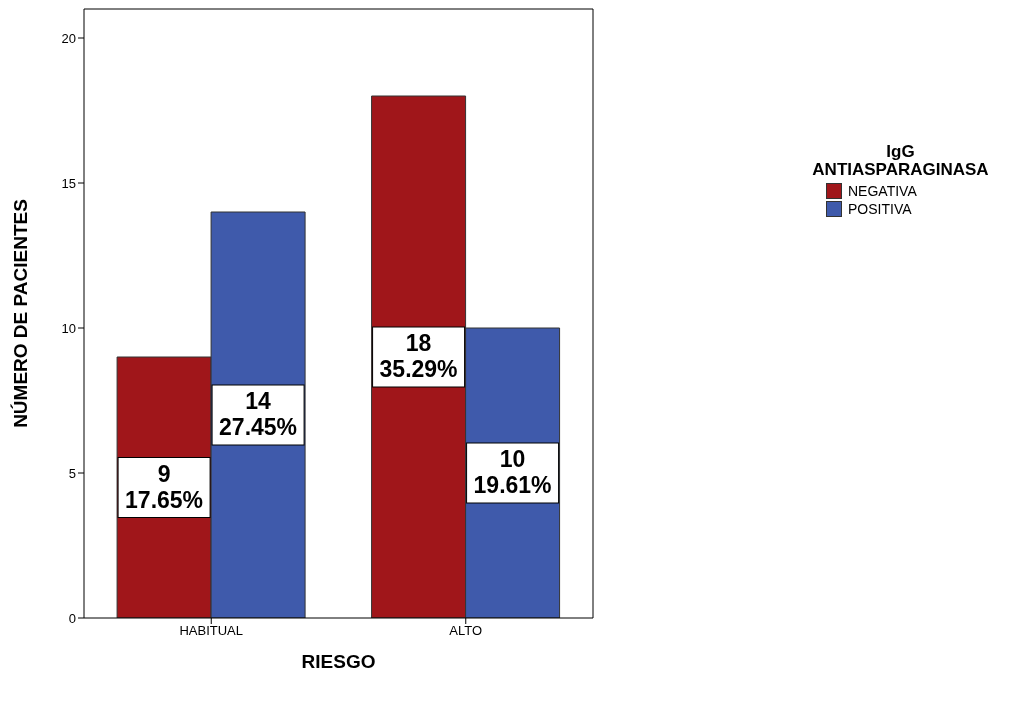 Image resolution: width=1026 pixels, height=704 pixels. What do you see at coordinates (338, 661) in the screenshot?
I see `x-axis-title: RIESGO` at bounding box center [338, 661].